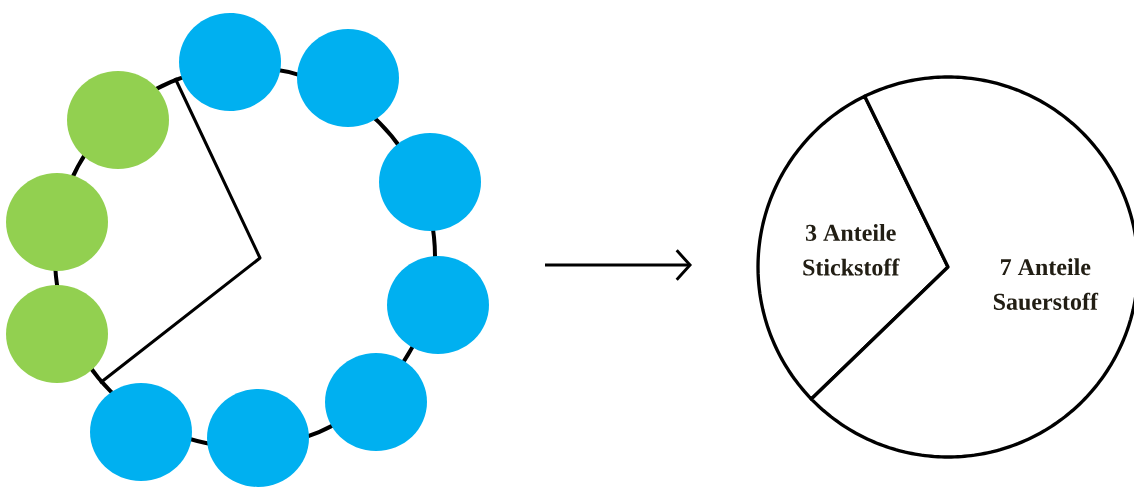  What do you see at coordinates (1046, 267) in the screenshot?
I see `data-label: 7 Anteile` at bounding box center [1046, 267].